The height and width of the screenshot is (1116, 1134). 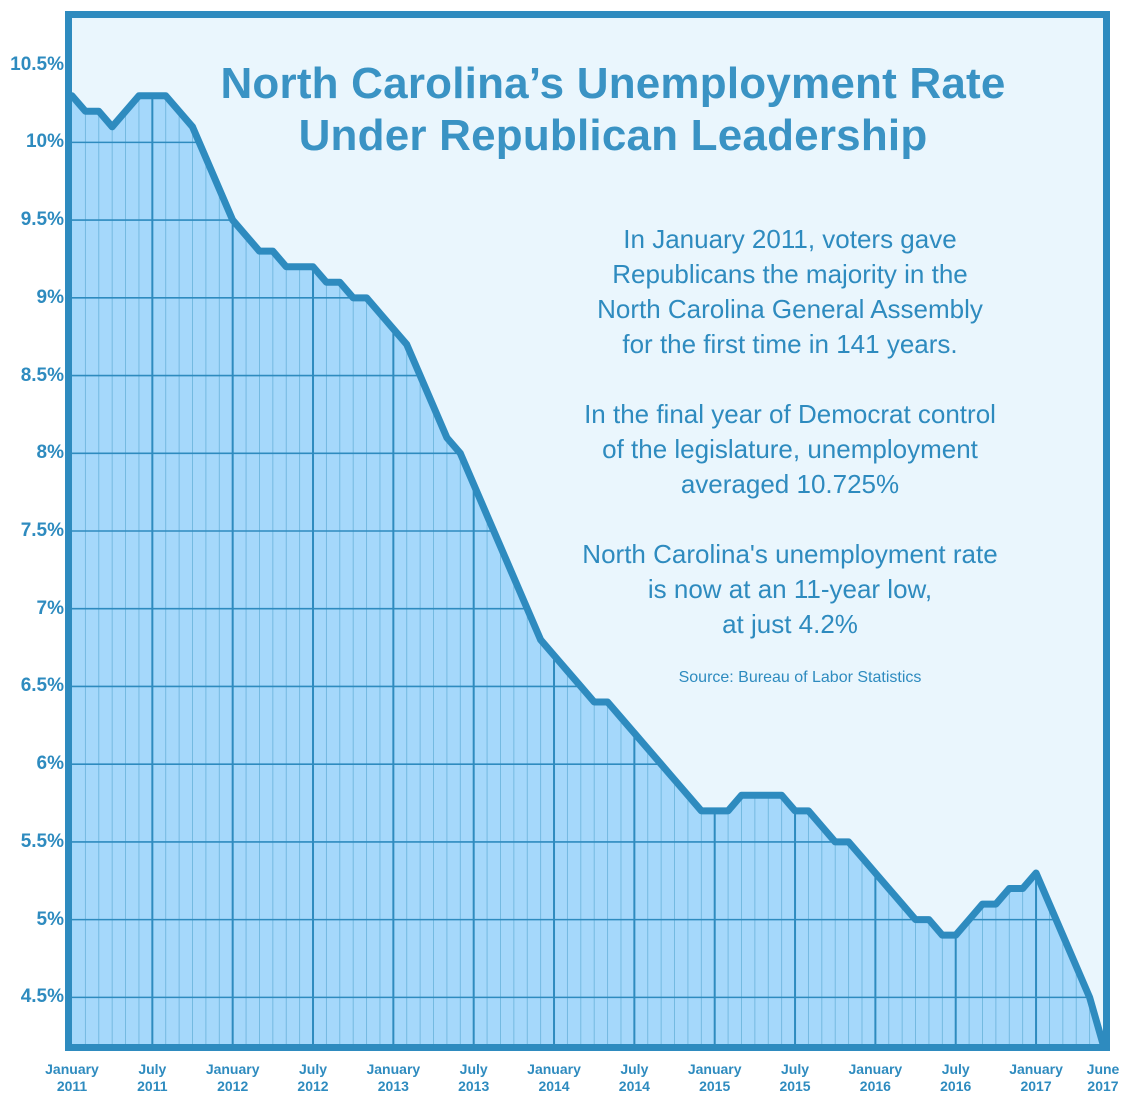 What do you see at coordinates (42, 530) in the screenshot?
I see `y-tick-label: 7.5%` at bounding box center [42, 530].